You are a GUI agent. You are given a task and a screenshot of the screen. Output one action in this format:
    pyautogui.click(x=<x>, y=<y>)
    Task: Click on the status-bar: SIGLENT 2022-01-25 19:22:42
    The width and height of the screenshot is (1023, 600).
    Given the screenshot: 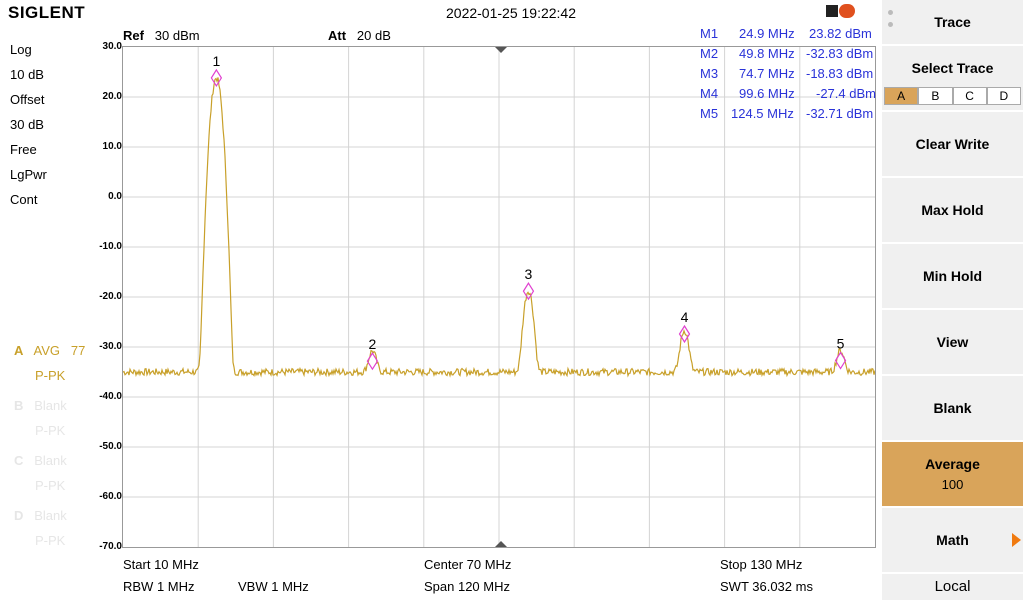 What is the action you would take?
    pyautogui.click(x=440, y=12)
    